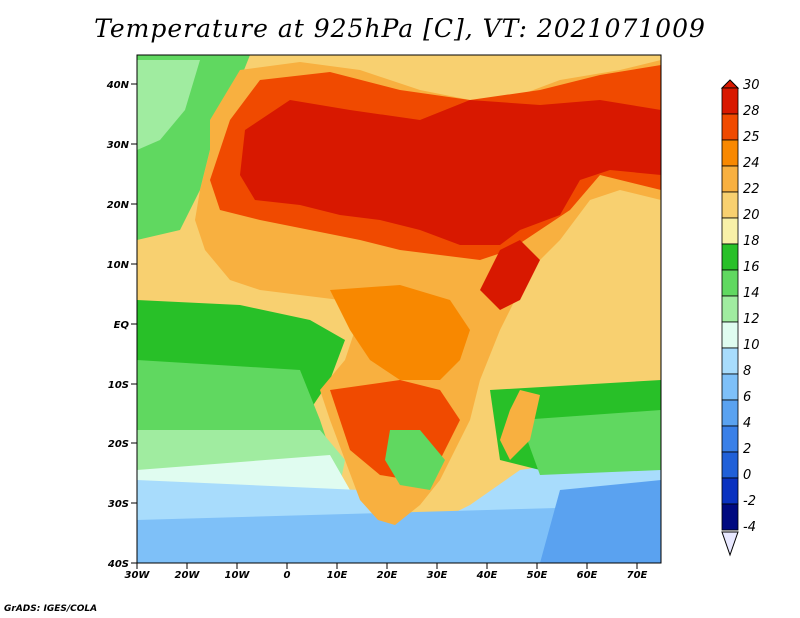 The height and width of the screenshot is (618, 800). What do you see at coordinates (118, 205) in the screenshot?
I see `y-tick-label: 20N` at bounding box center [118, 205].